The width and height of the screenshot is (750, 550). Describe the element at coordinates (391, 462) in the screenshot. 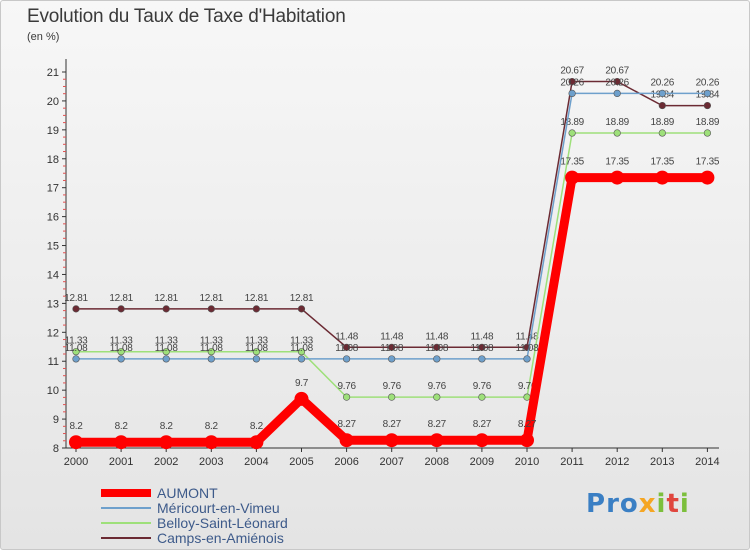

I see `x-tick-label: 2007` at that location.